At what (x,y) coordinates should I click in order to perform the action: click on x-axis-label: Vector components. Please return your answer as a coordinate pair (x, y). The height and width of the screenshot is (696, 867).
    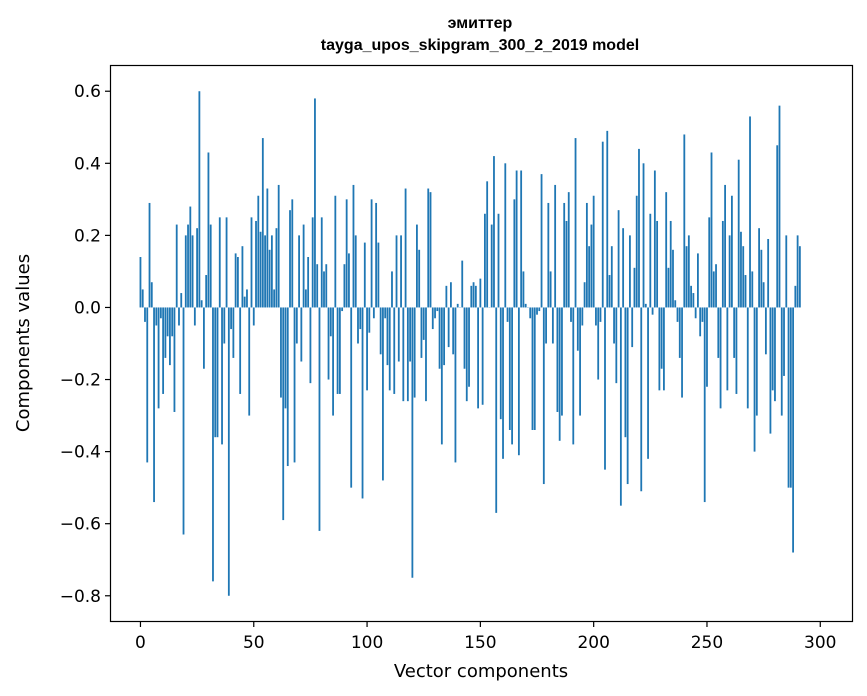
    Looking at the image, I should click on (481, 671).